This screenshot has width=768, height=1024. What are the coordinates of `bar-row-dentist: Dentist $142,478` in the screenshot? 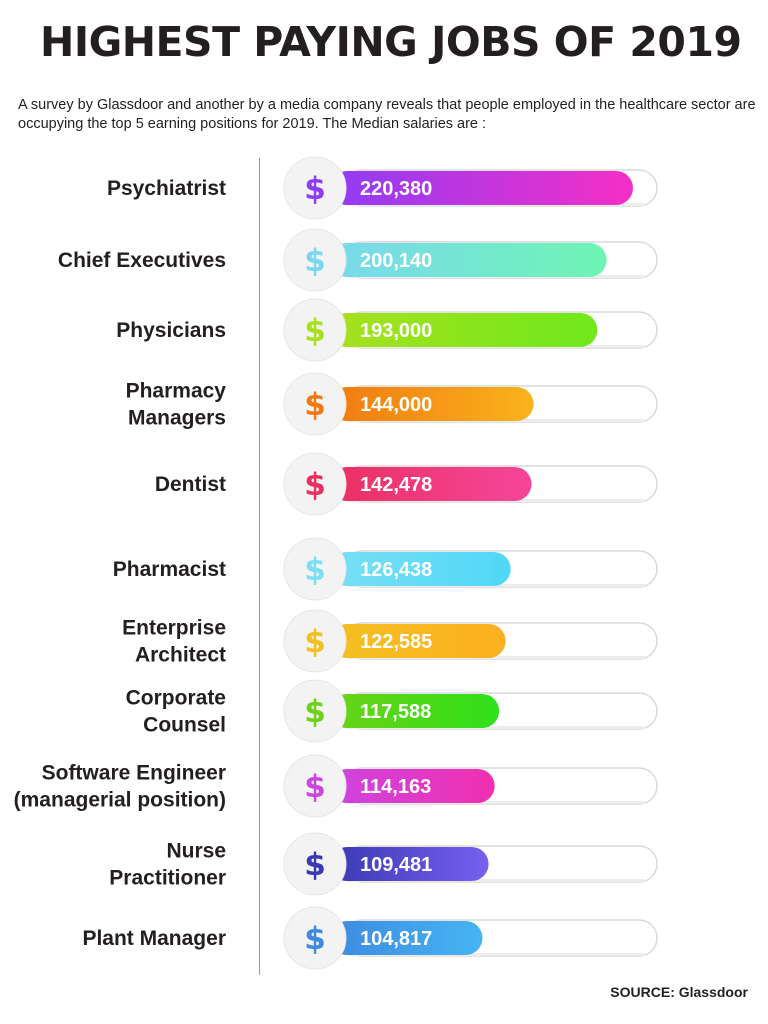 It's located at (406, 484).